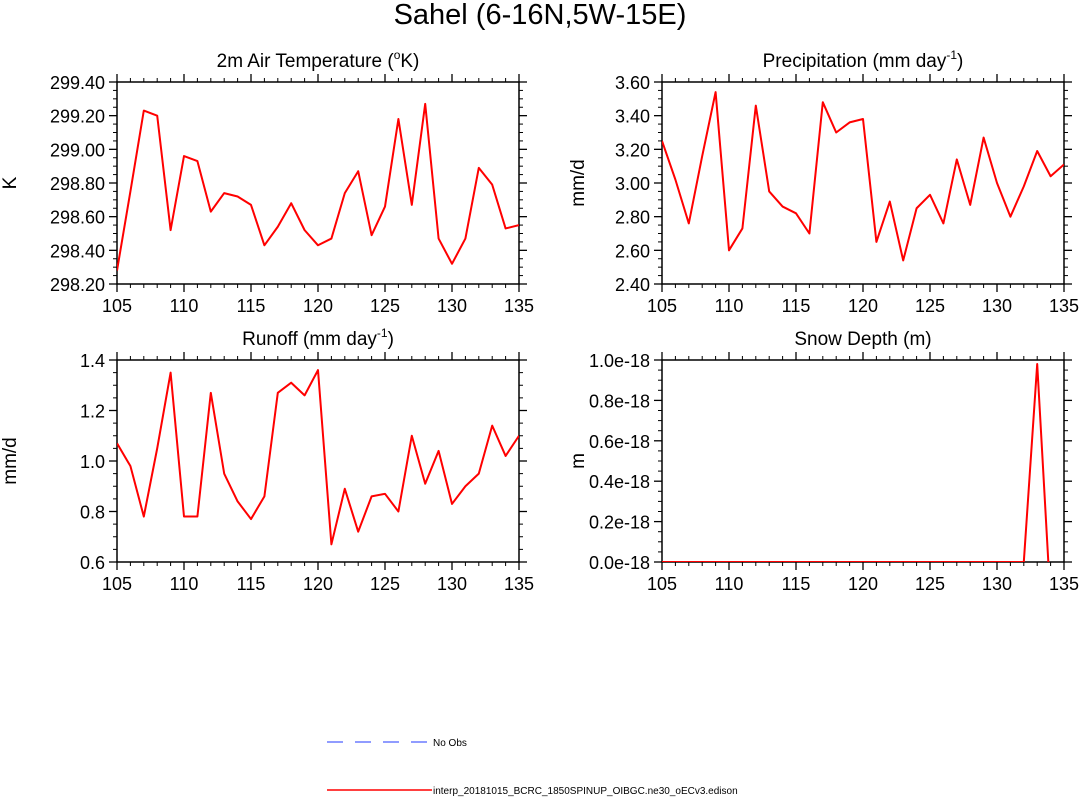 Image resolution: width=1080 pixels, height=798 pixels. What do you see at coordinates (385, 306) in the screenshot?
I see `temp-xtick-label: 125` at bounding box center [385, 306].